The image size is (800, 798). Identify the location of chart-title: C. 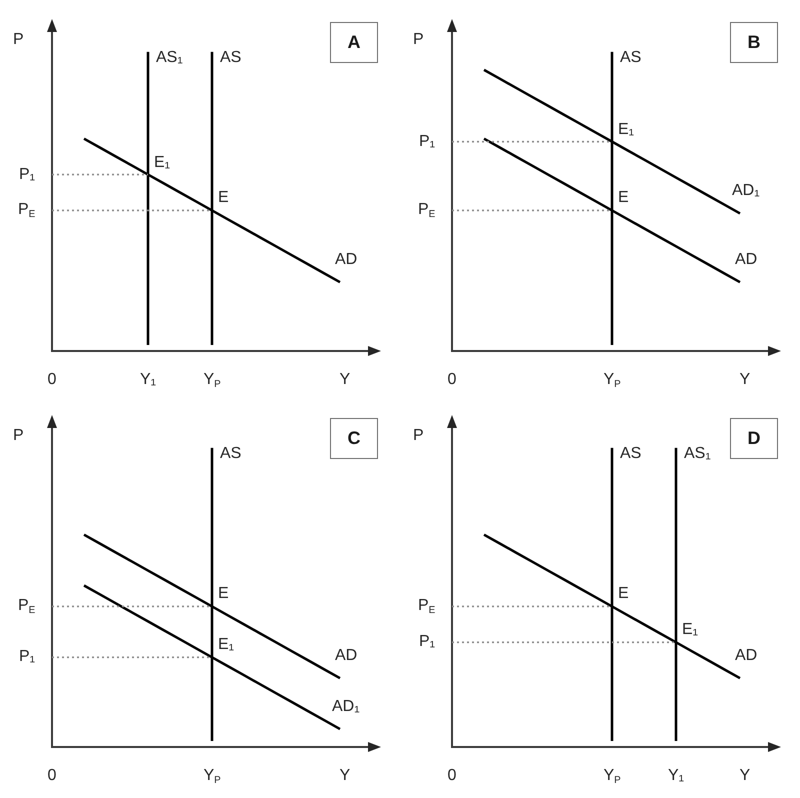
(354, 438).